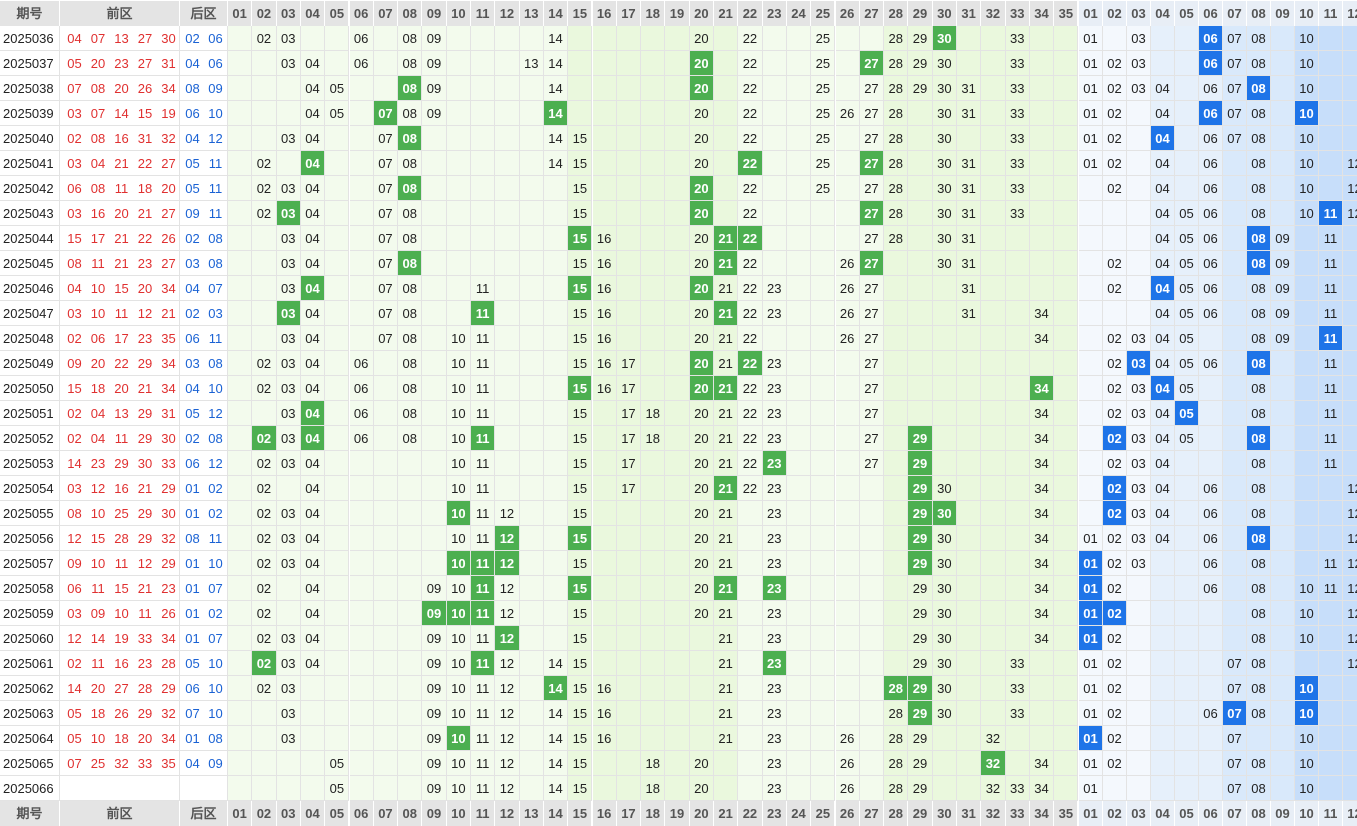 The image size is (1357, 826). I want to click on issue-number: 2025057, so click(30, 563).